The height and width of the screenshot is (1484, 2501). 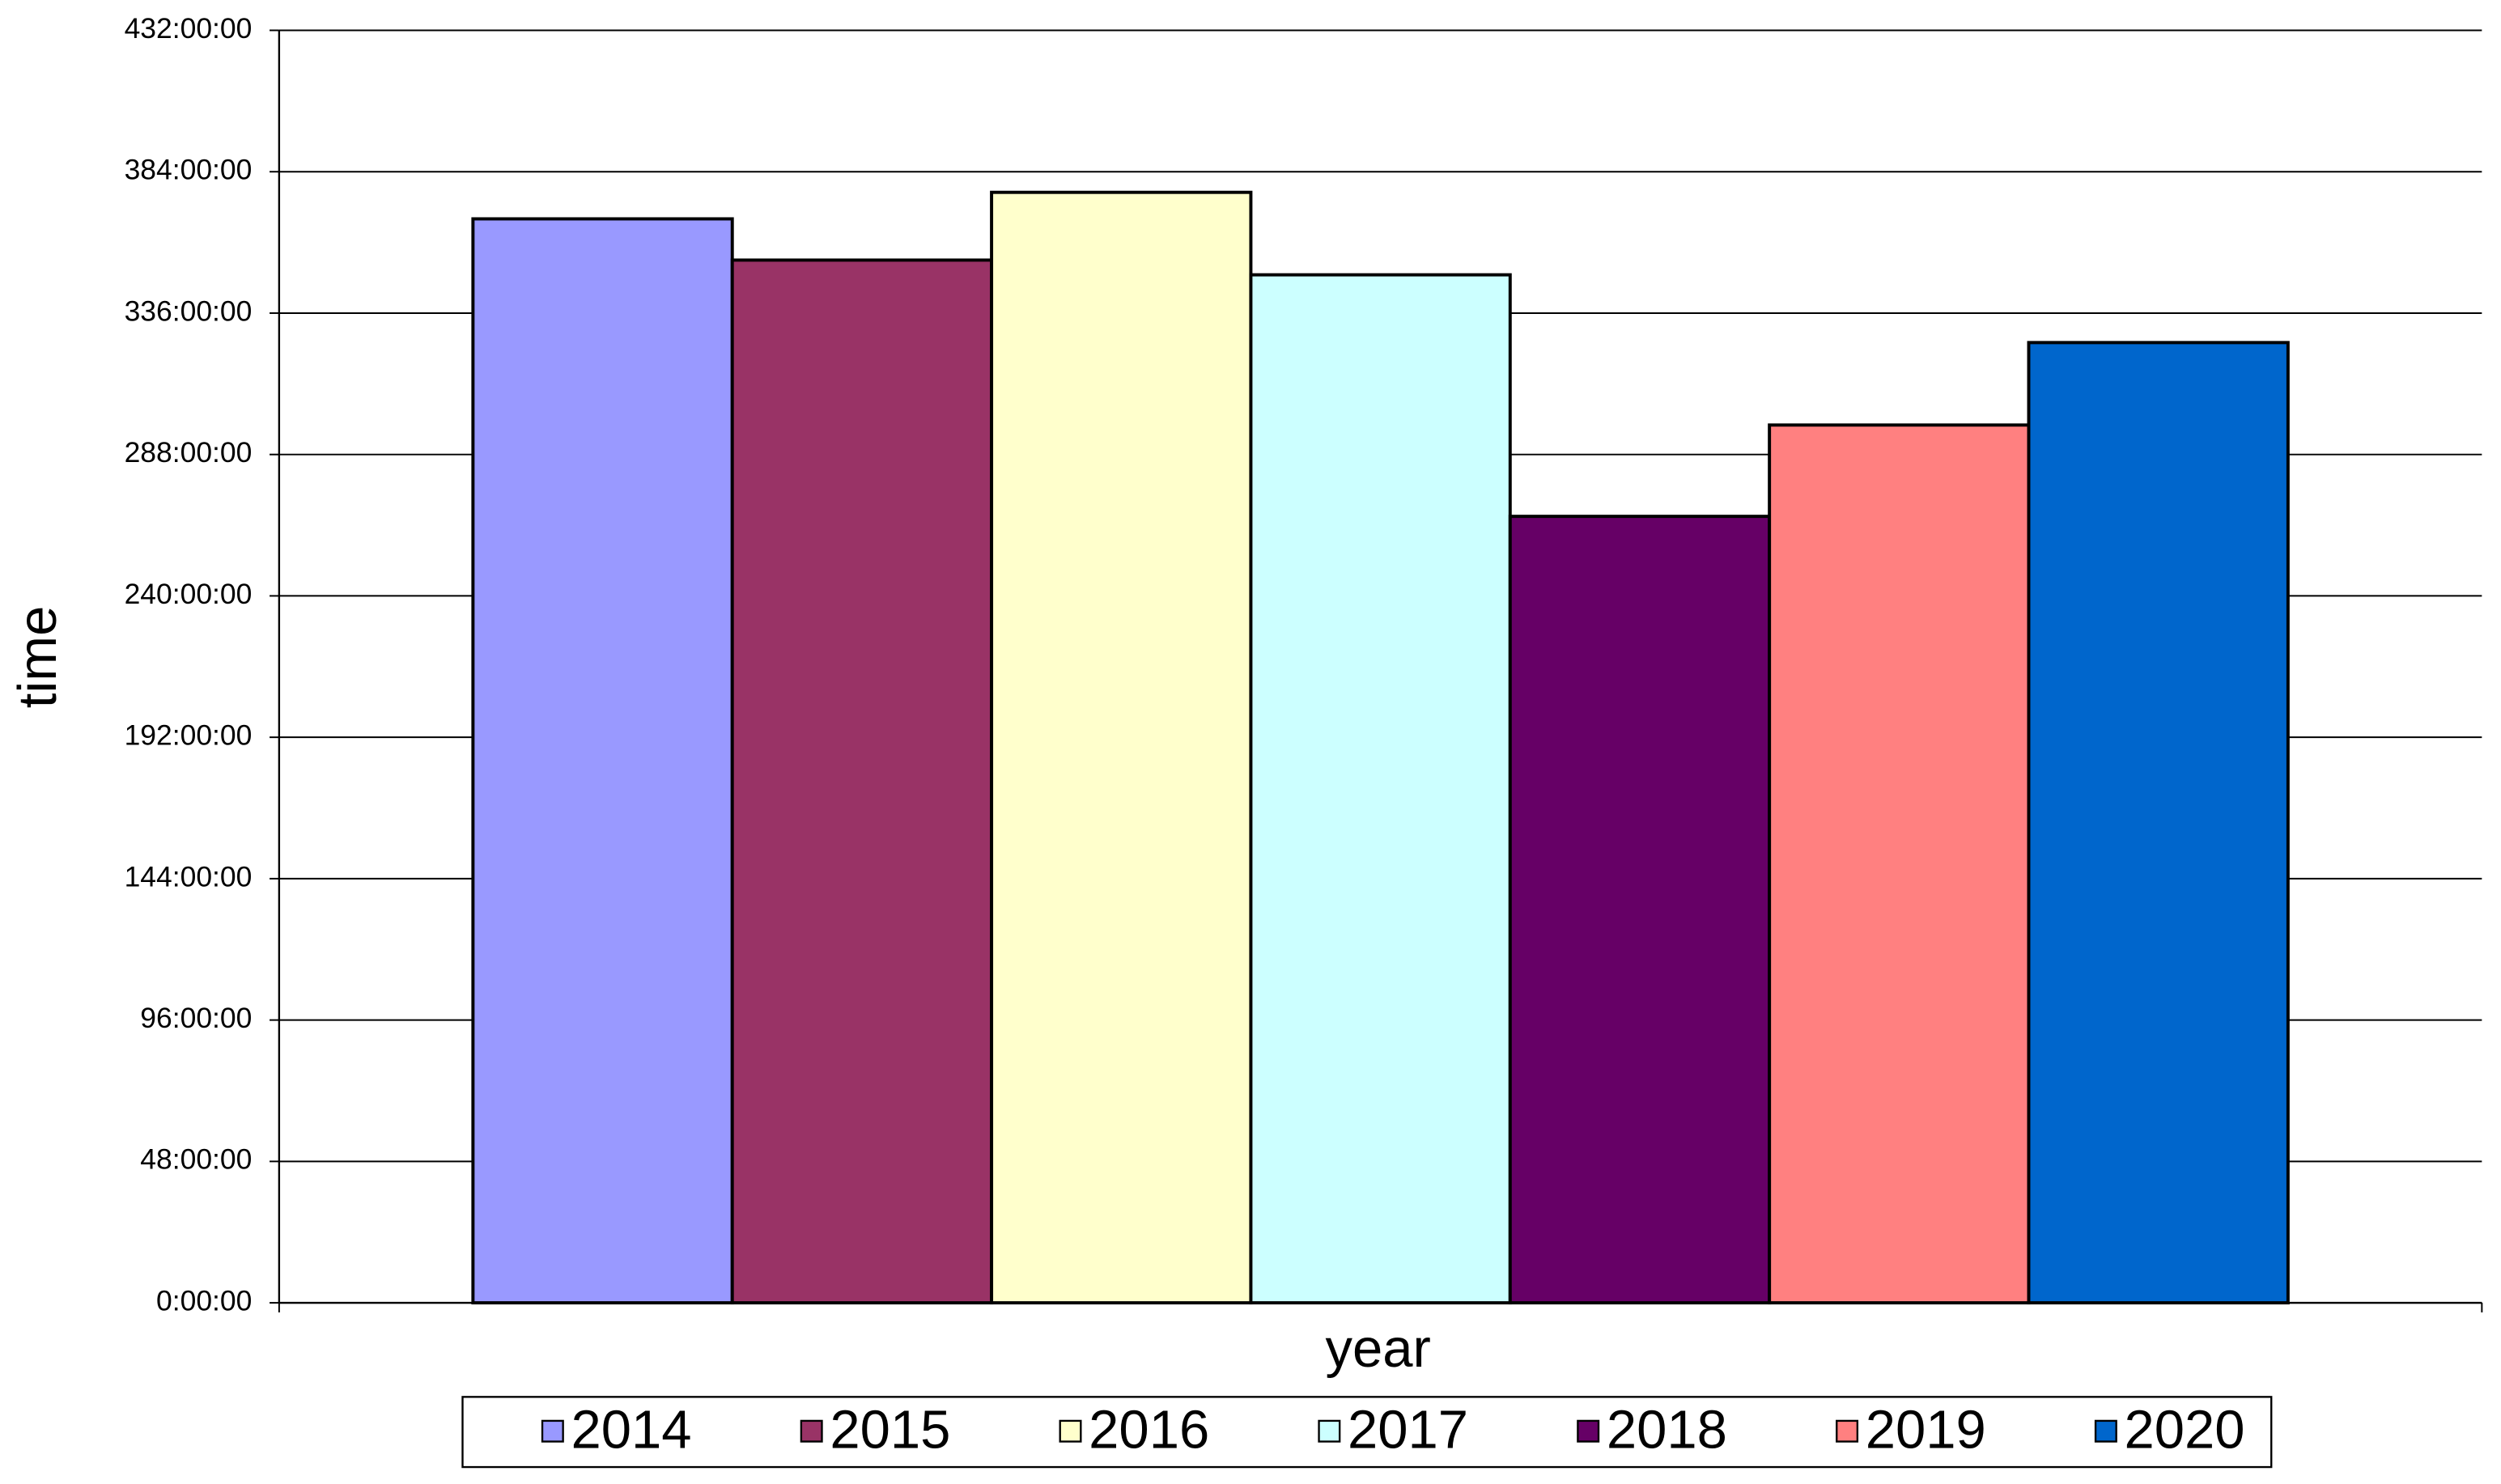 I want to click on y-tick-label: 384:00:00, so click(x=189, y=170).